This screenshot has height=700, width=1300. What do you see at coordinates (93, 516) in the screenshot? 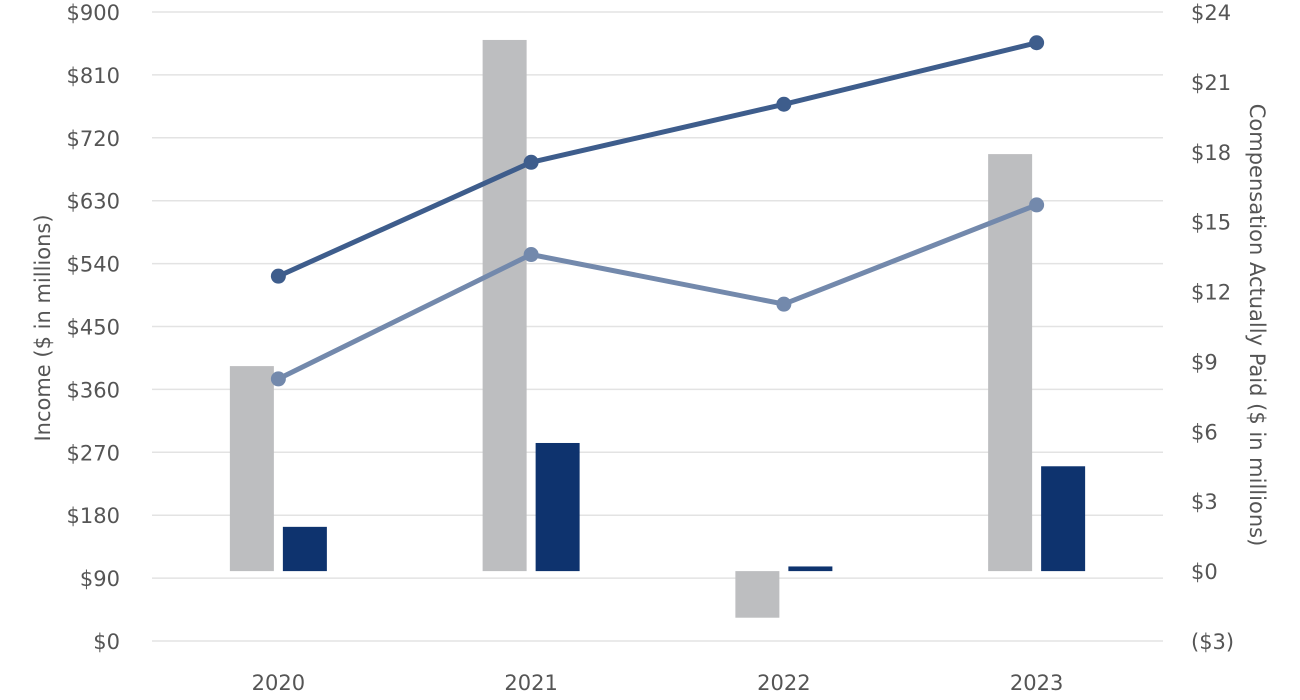
I see `left-tick-label: $180` at bounding box center [93, 516].